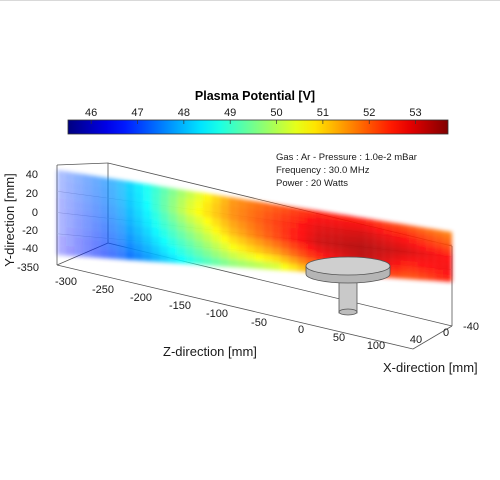  I want to click on note-gas: Gas : Ar - Pressure : 1.0e-2 mBar, so click(346, 157).